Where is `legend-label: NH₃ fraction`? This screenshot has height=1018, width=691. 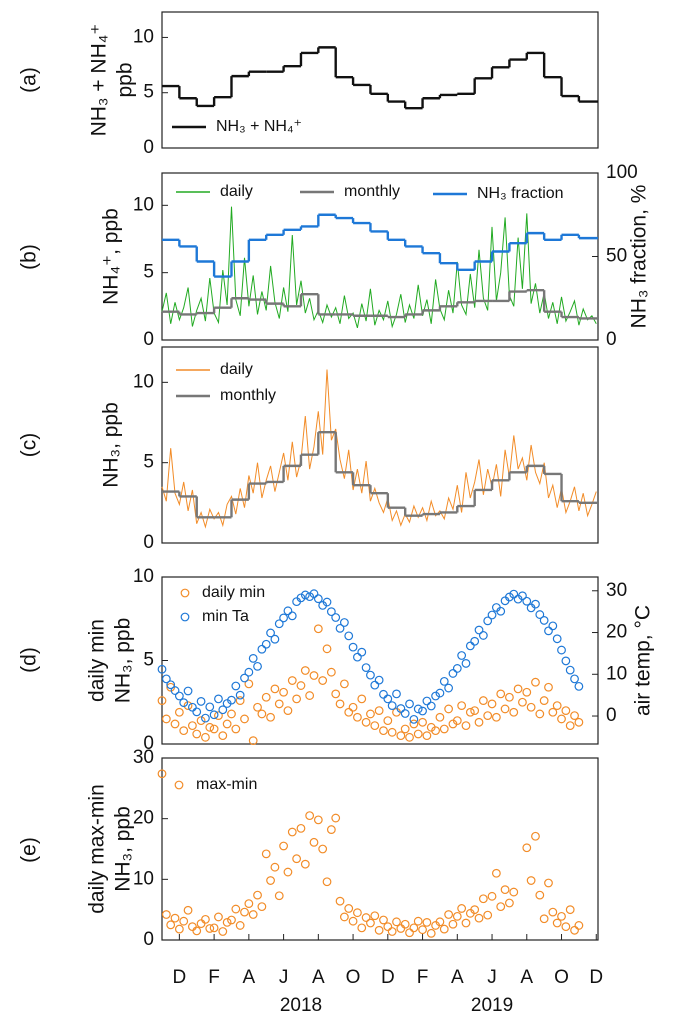 legend-label: NH₃ fraction is located at coordinates (520, 193).